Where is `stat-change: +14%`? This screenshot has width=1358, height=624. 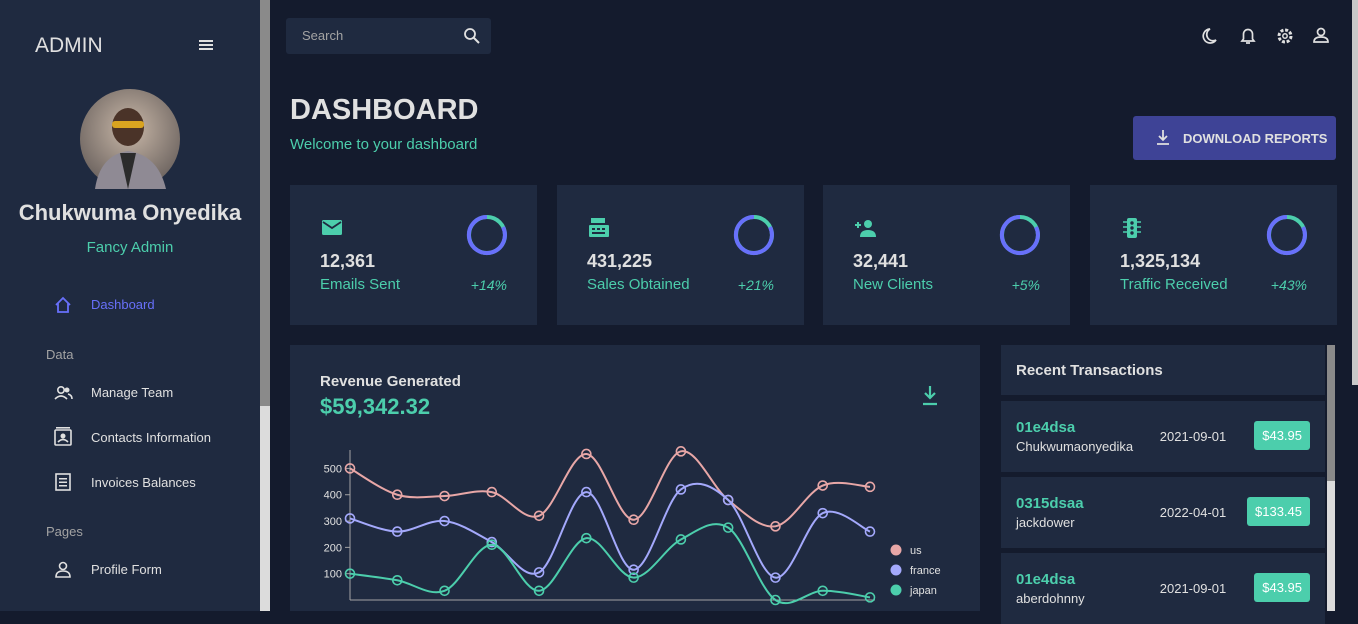
stat-change: +14% is located at coordinates (488, 285).